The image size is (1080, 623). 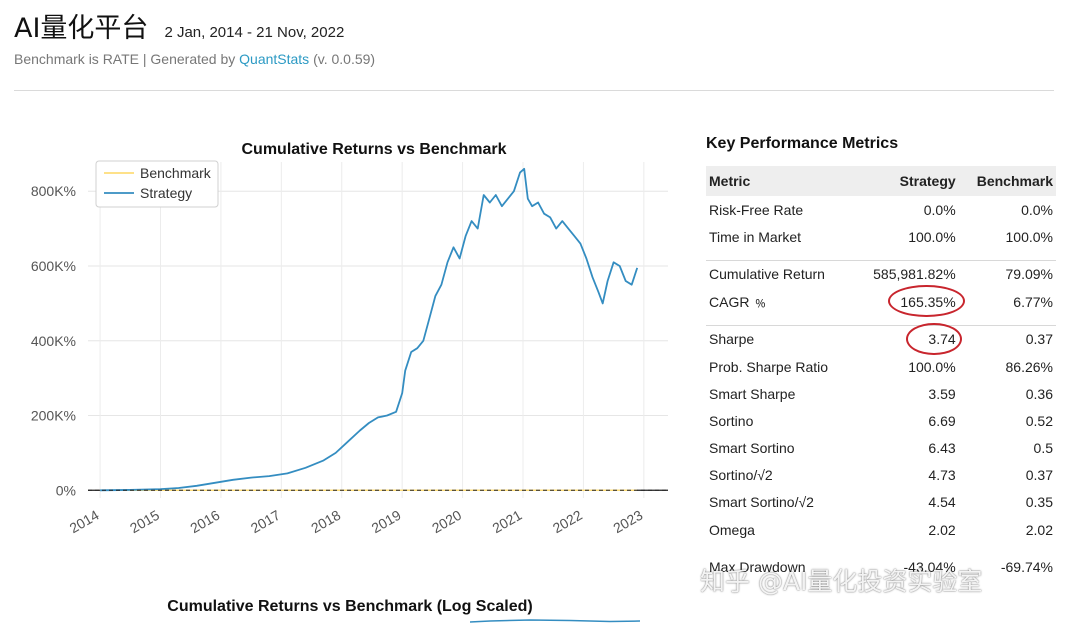 I want to click on table-row: Smart Sortino/√2 4.54 0.35, so click(x=881, y=502).